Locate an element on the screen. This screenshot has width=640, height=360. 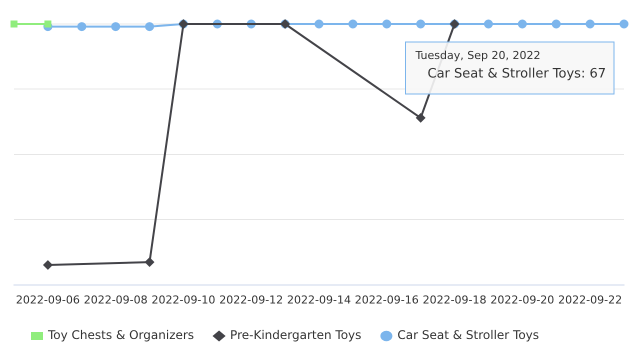
x-tick-label: 2022-09-12 is located at coordinates (251, 299).